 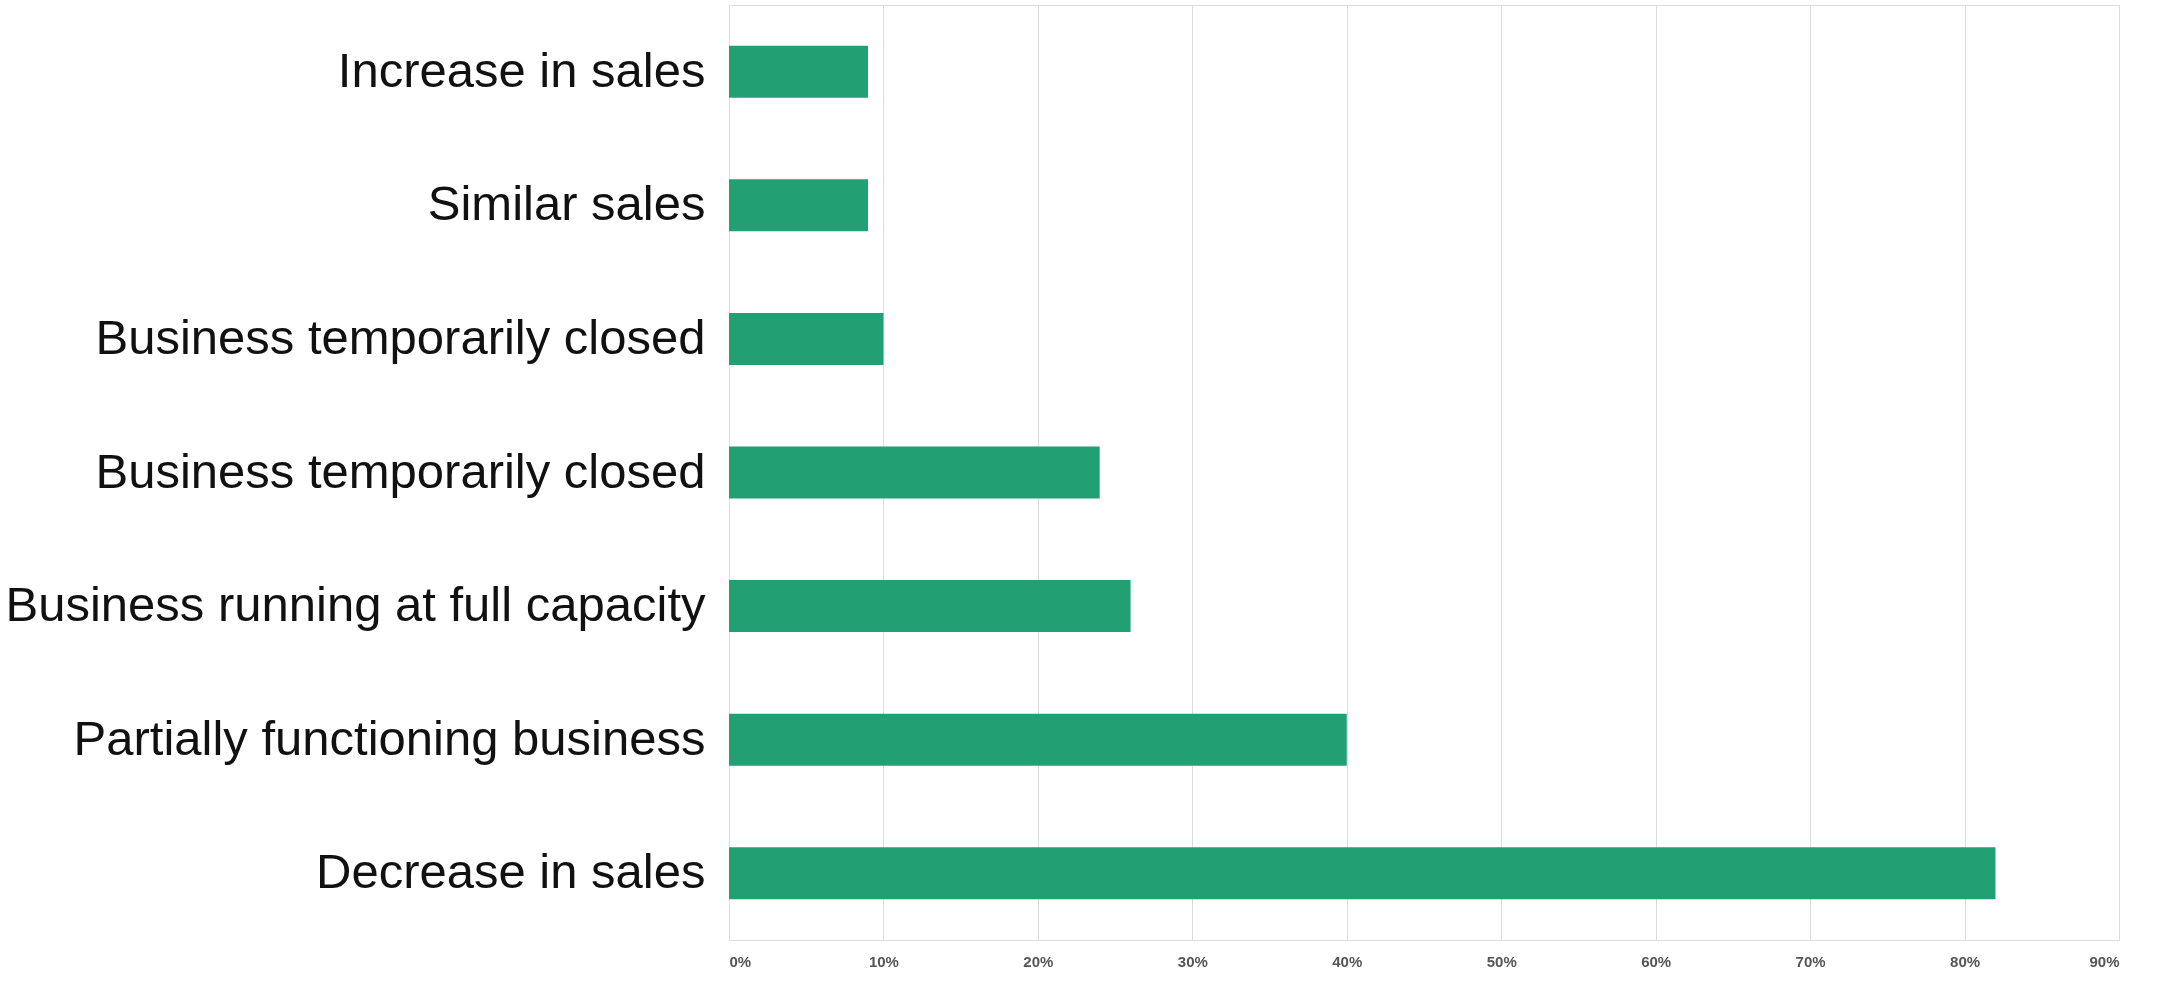 I want to click on x-tick-label: 40%, so click(x=1347, y=961).